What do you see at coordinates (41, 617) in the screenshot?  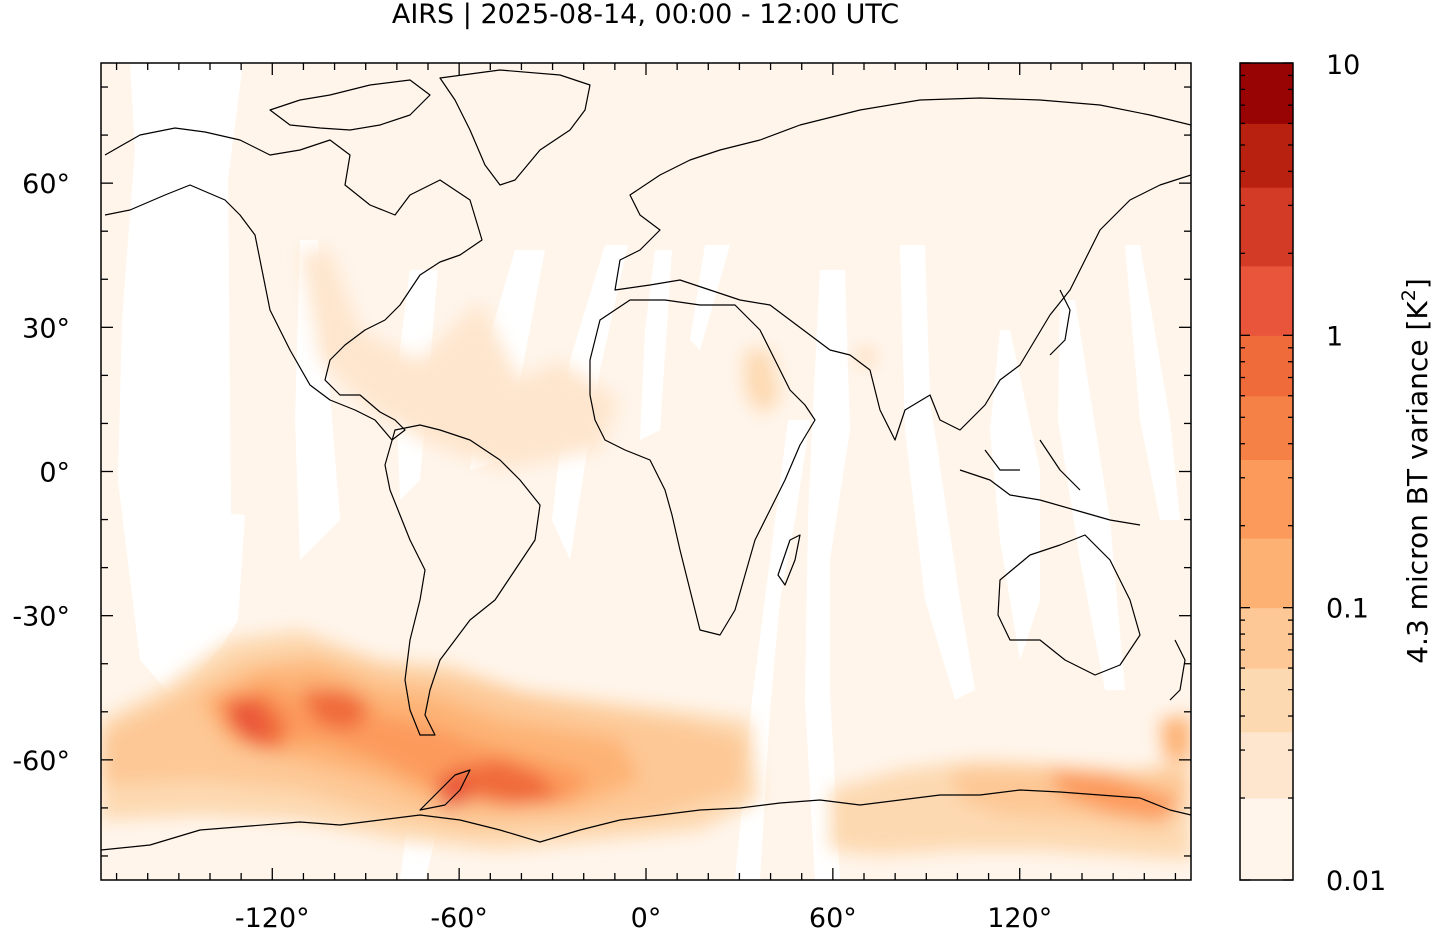 I see `y-tick-label: -30°` at bounding box center [41, 617].